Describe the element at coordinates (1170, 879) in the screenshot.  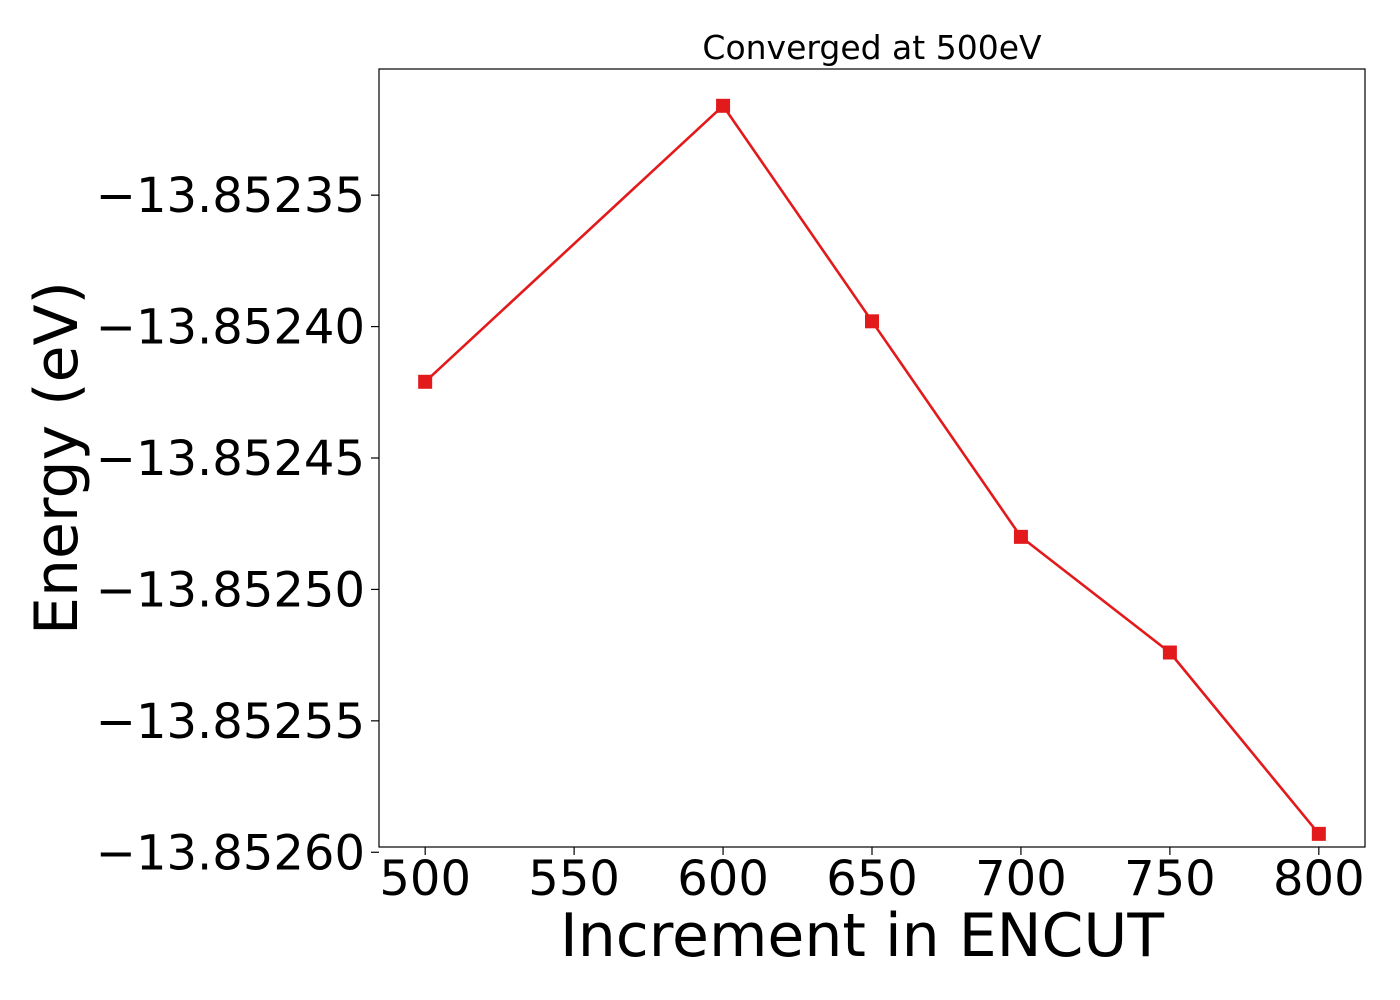
I see `x-tick-label: 750` at that location.